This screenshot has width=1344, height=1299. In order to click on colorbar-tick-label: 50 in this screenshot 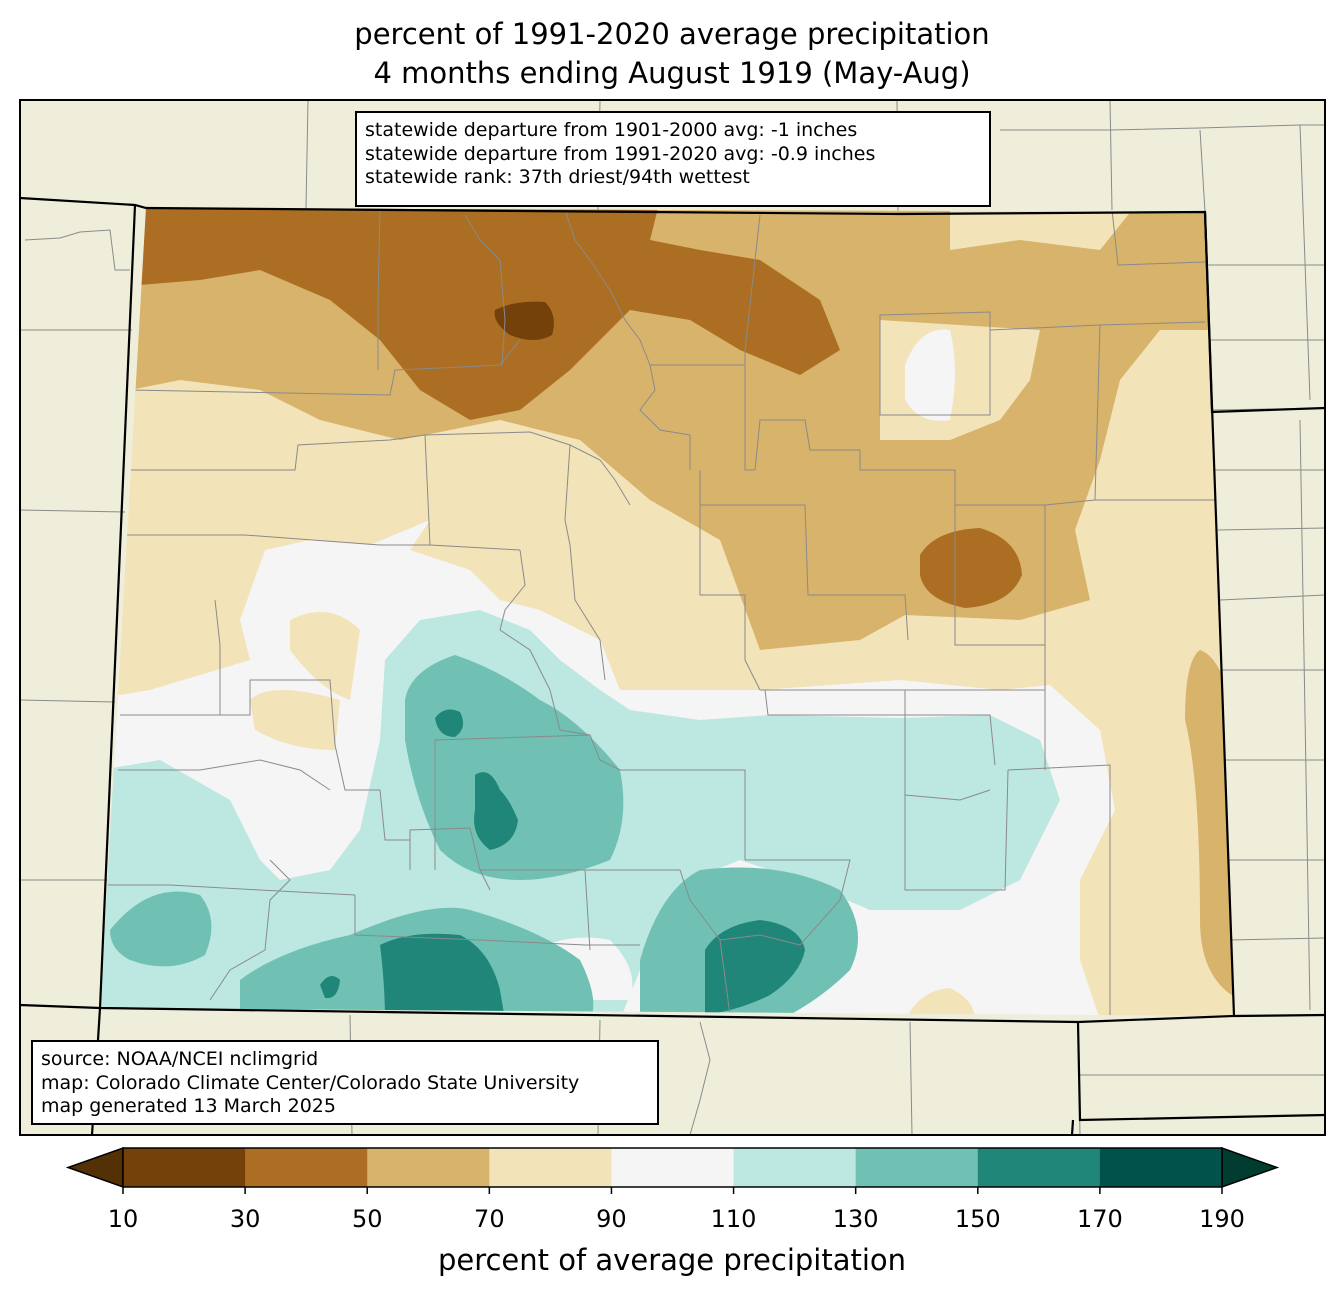, I will do `click(367, 1219)`.